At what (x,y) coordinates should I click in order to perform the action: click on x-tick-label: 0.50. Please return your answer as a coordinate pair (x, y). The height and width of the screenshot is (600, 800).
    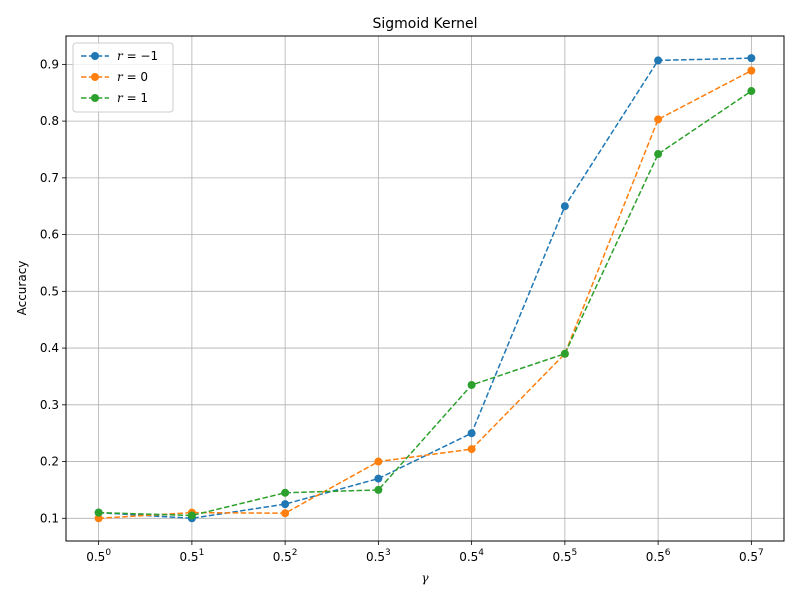
    Looking at the image, I should click on (98, 556).